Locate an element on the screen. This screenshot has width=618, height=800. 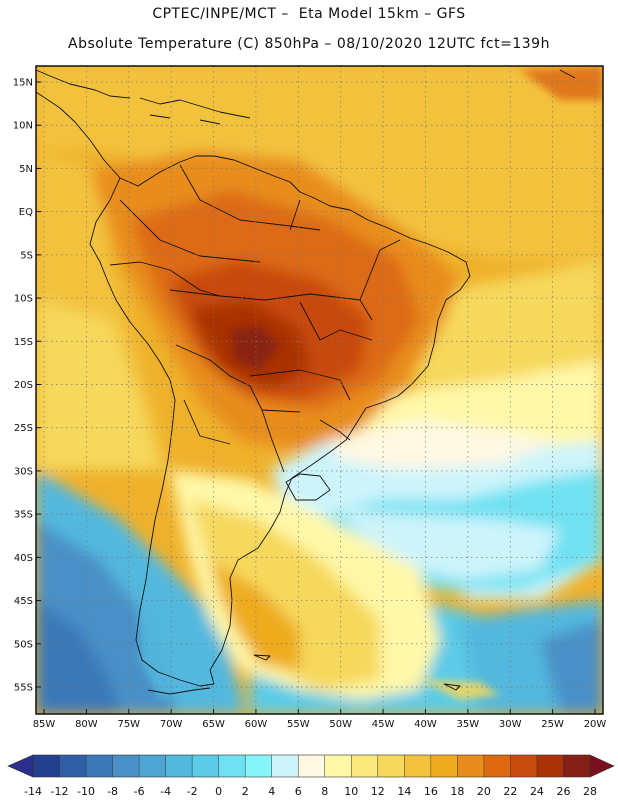
lat-label: 10N is located at coordinates (23, 126).